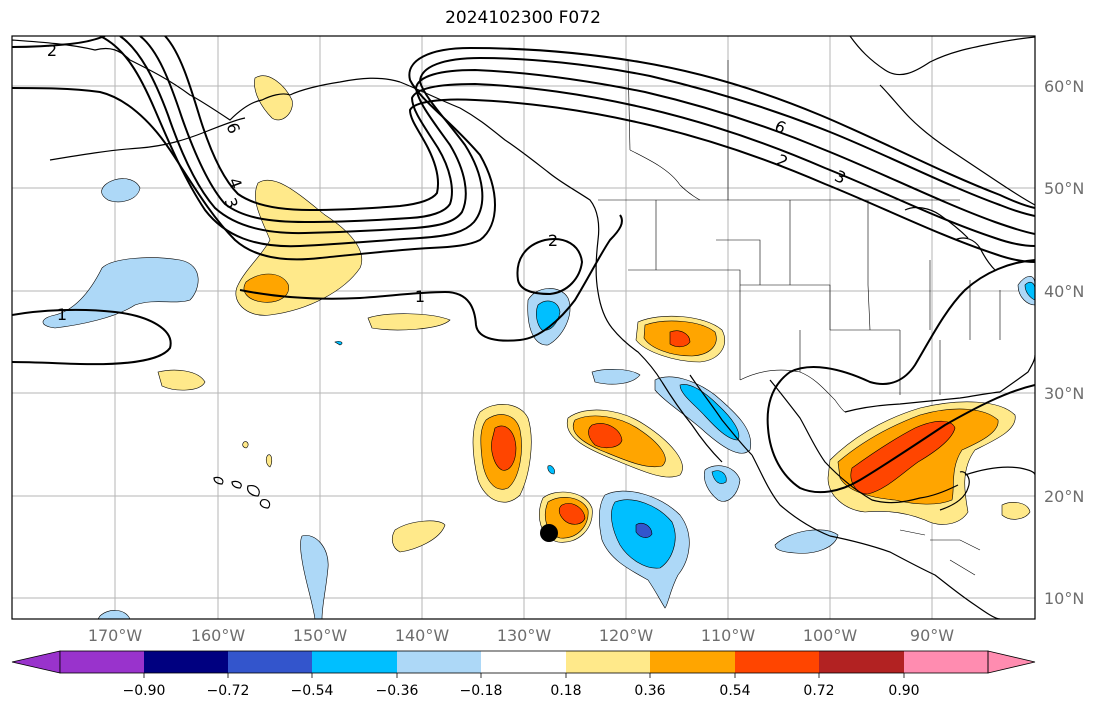 The width and height of the screenshot is (1105, 712). I want to click on colorbar-tick-label: 0.18, so click(566, 691).